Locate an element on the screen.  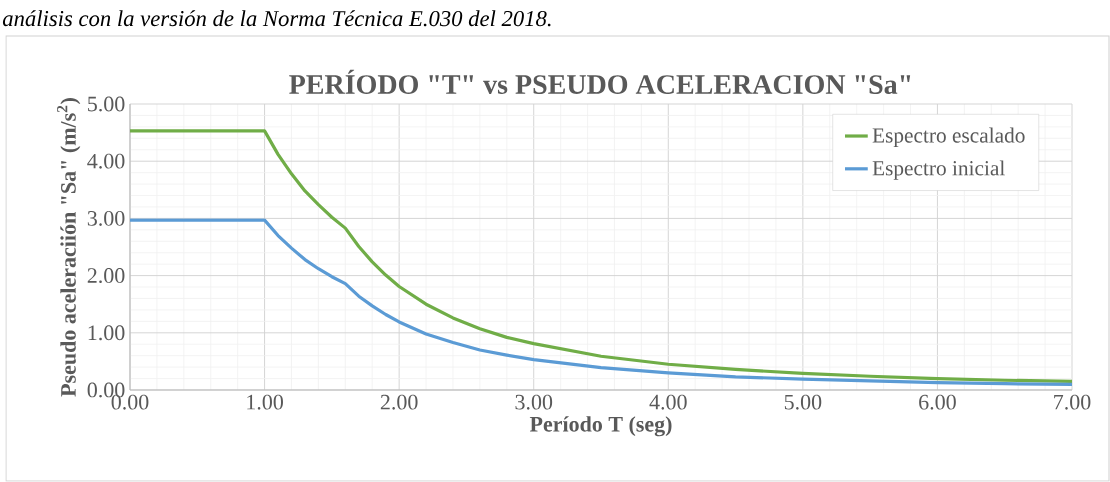
legend-label: Espectro escalado is located at coordinates (948, 137).